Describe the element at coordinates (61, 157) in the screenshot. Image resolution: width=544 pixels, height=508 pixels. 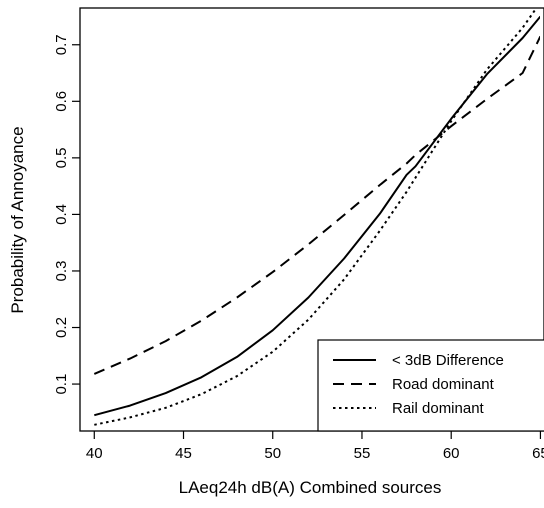
I see `y-tick-label: 0.5` at that location.